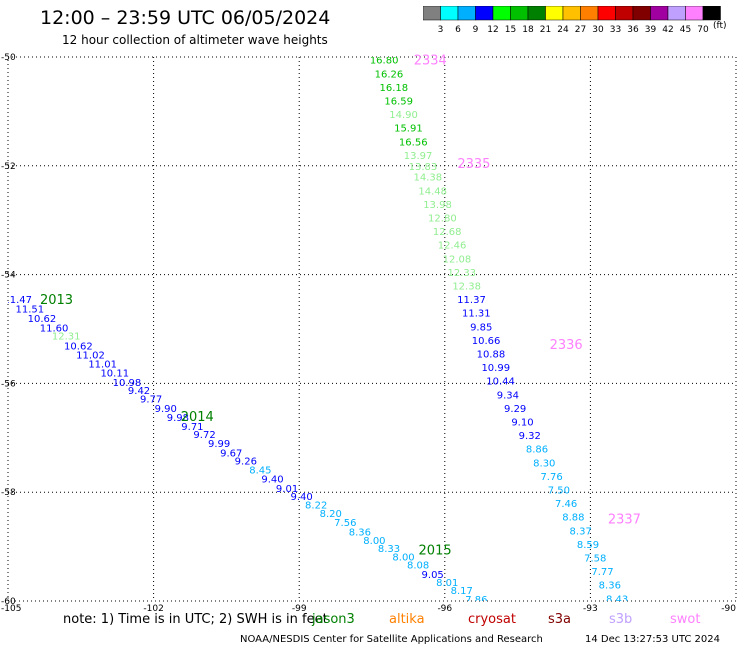  Describe the element at coordinates (127, 383) in the screenshot. I see `wave-height-point: 10.98` at that location.